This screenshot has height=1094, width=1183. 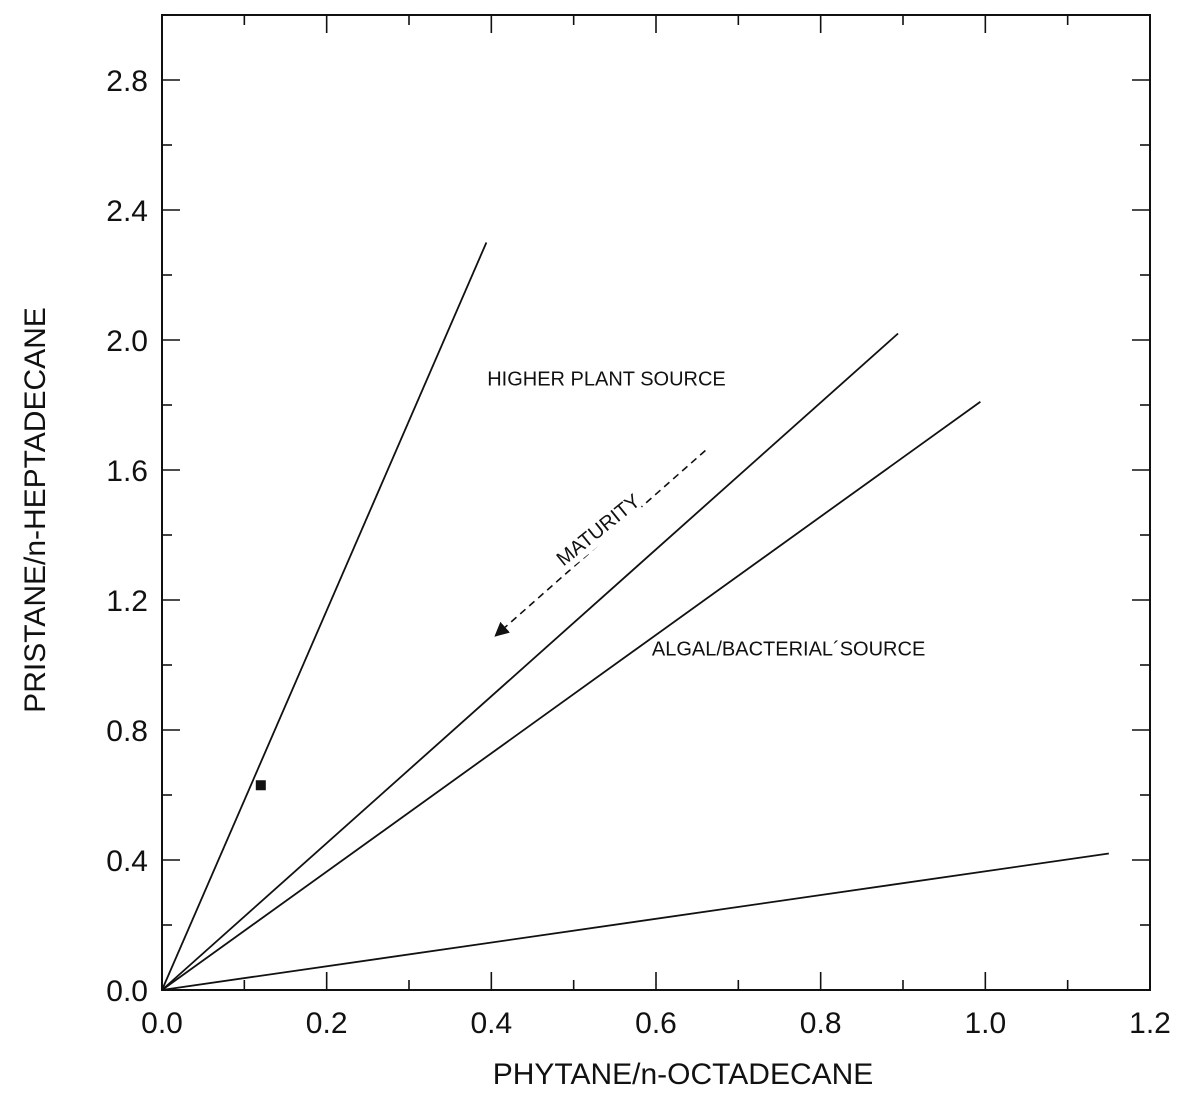 What do you see at coordinates (127, 601) in the screenshot?
I see `y-tick-label: 1.2` at bounding box center [127, 601].